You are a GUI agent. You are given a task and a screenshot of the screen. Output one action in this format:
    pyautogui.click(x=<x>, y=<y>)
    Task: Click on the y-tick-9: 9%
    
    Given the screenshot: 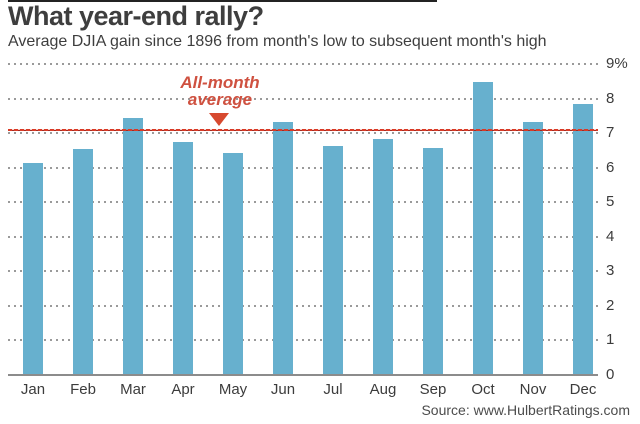 What is the action you would take?
    pyautogui.click(x=617, y=63)
    